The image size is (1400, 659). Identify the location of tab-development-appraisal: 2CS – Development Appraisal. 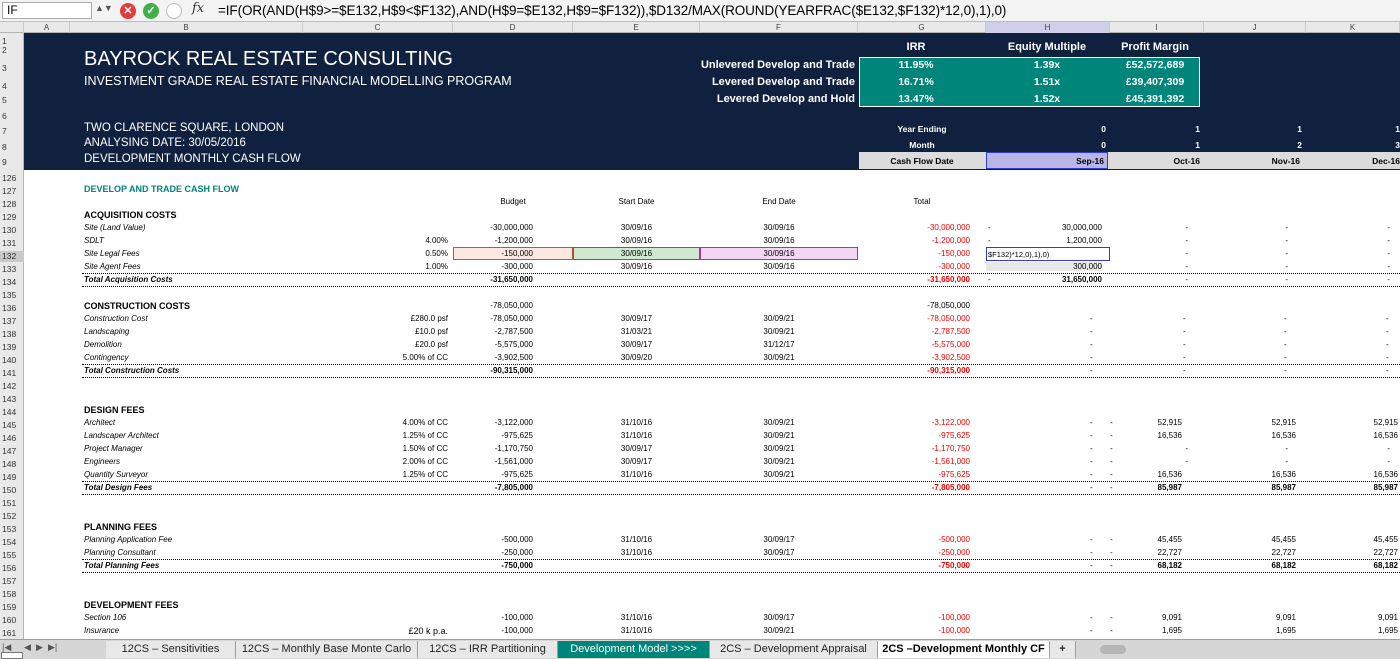
(794, 649).